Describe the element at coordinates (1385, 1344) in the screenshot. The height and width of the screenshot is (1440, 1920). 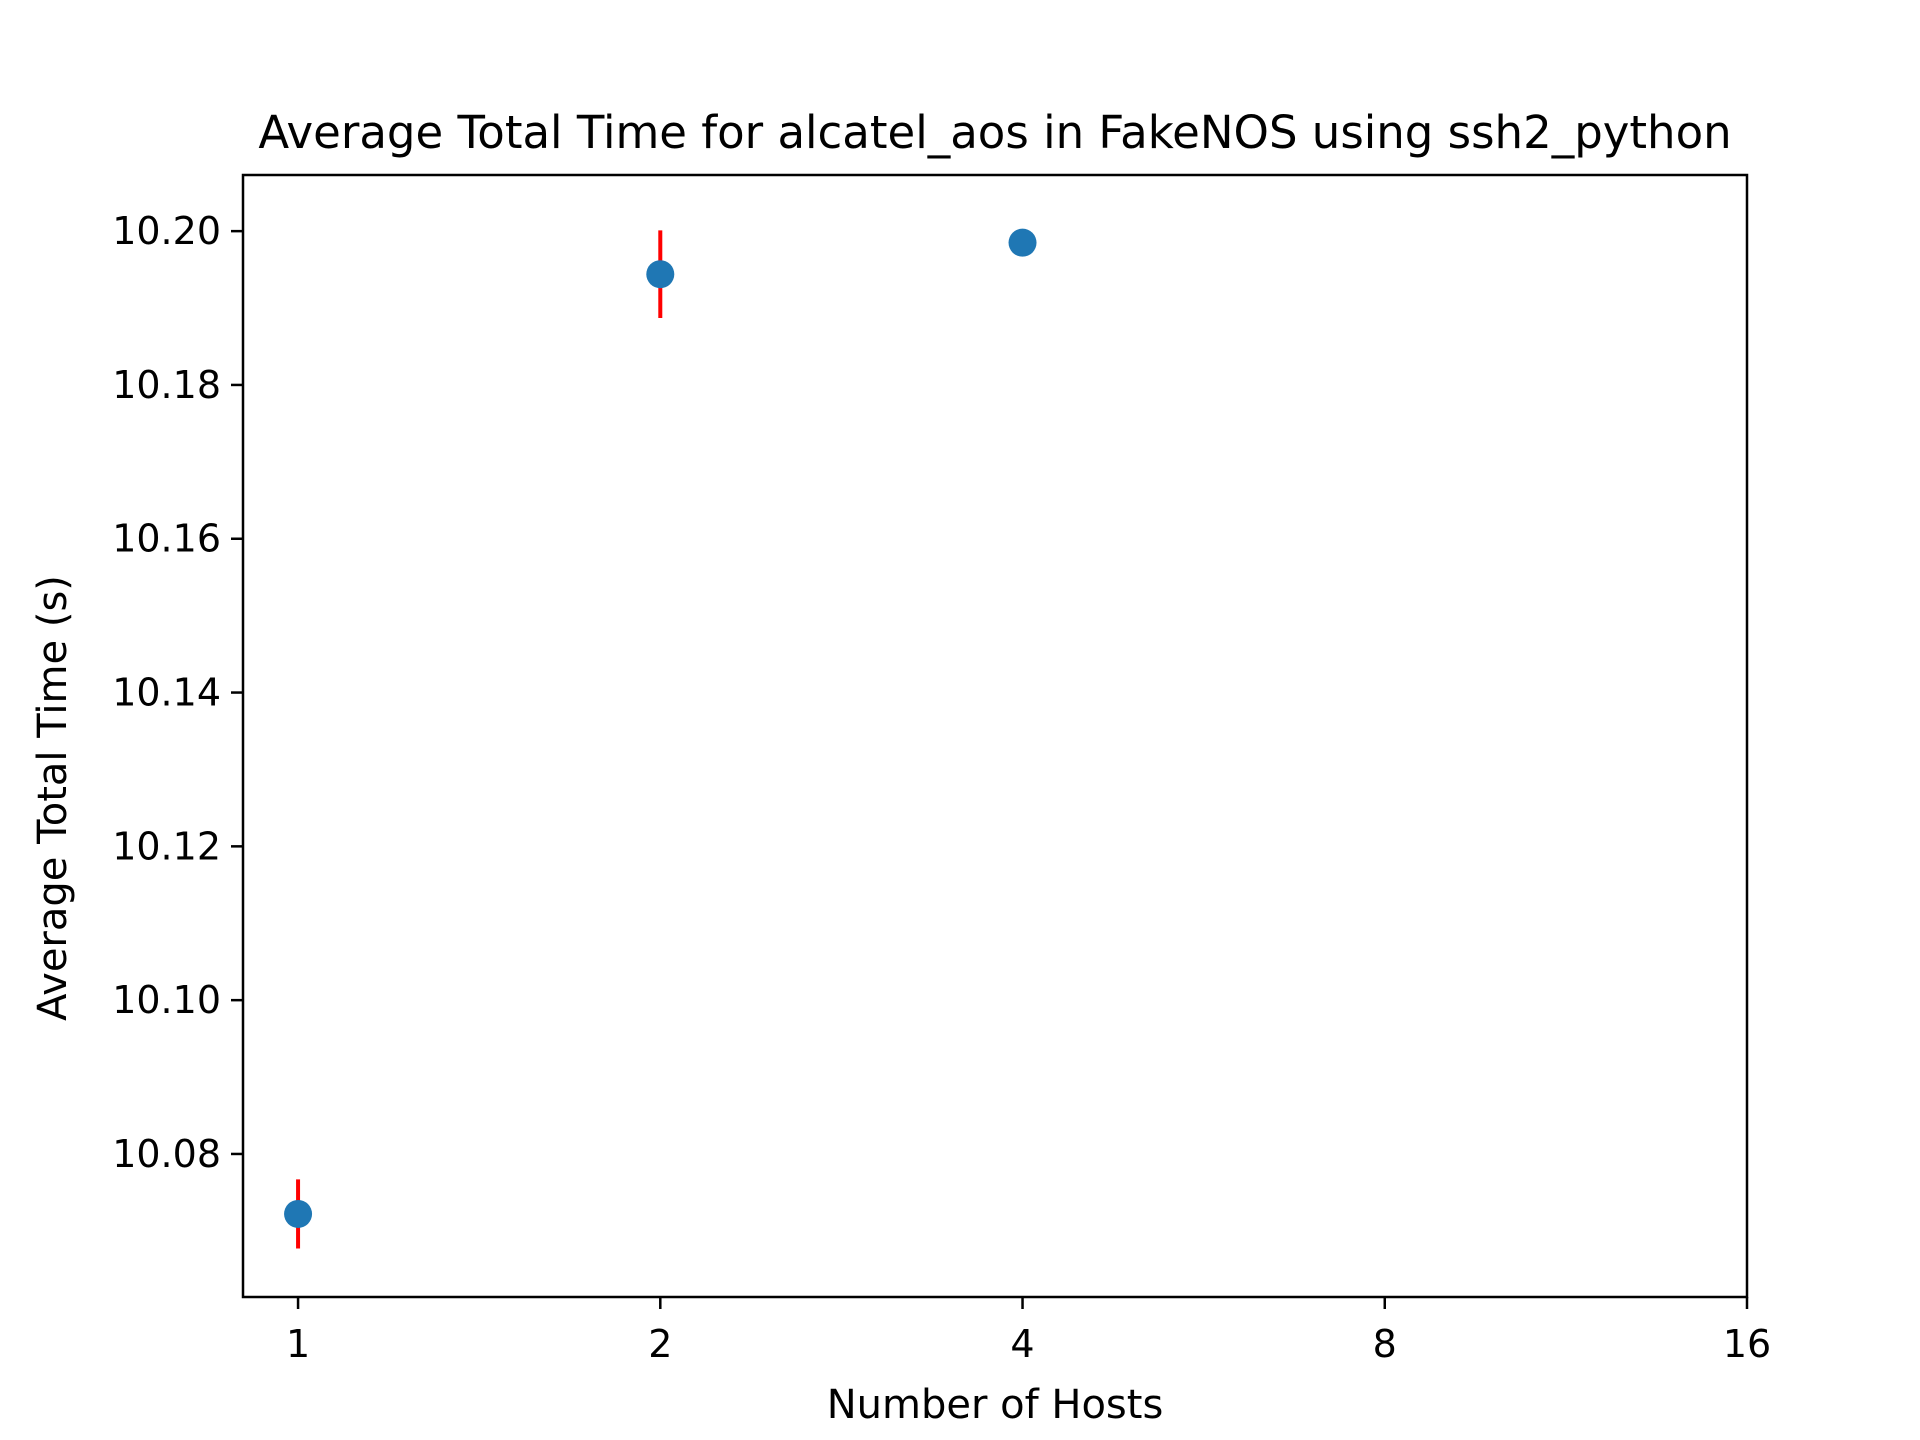
I see `x-tick-label: 8` at that location.